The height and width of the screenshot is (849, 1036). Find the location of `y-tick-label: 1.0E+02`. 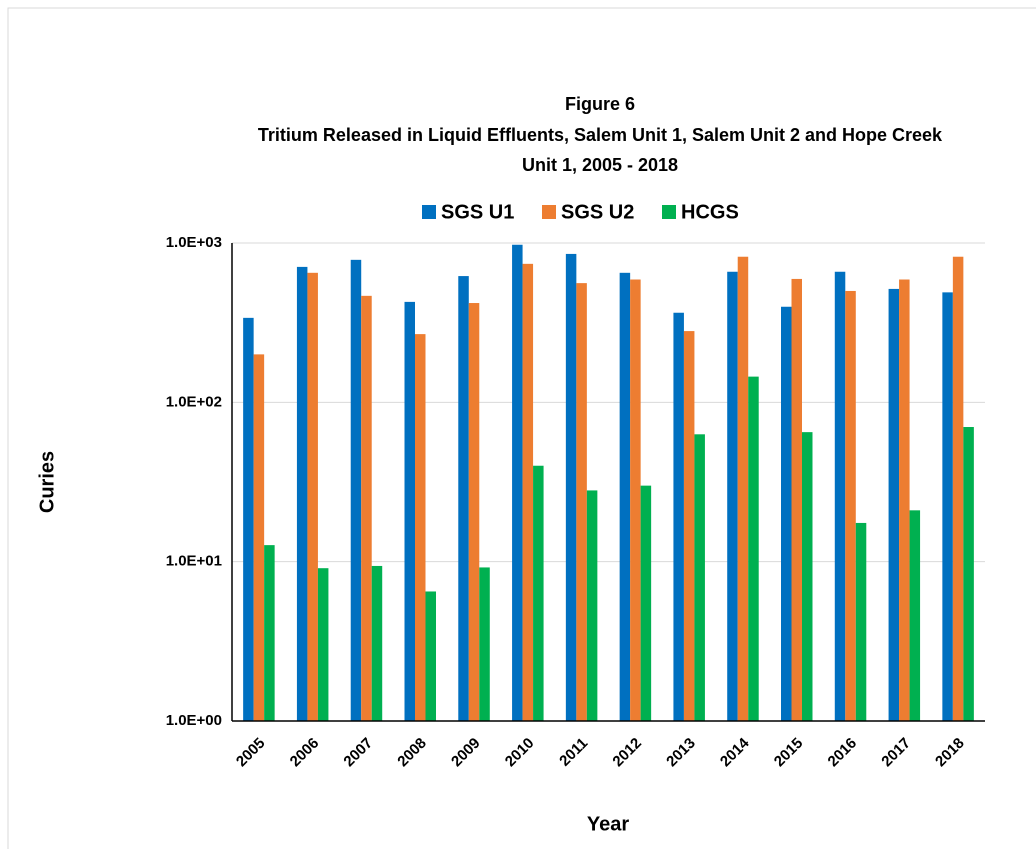

y-tick-label: 1.0E+02 is located at coordinates (194, 401).